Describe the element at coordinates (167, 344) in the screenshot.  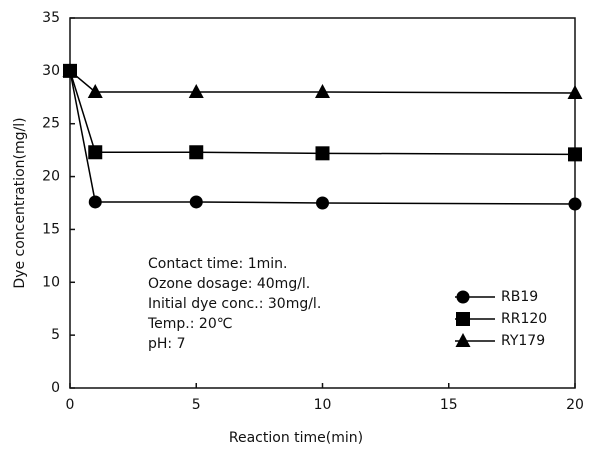
I see `annotation: pH: 7` at that location.